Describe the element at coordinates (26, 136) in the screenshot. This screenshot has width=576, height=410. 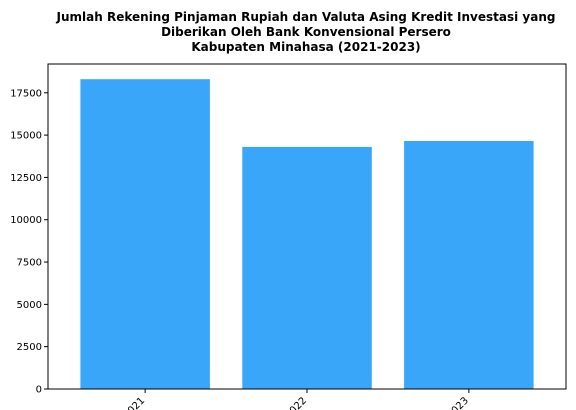
I see `y-tick-label: 15000` at that location.